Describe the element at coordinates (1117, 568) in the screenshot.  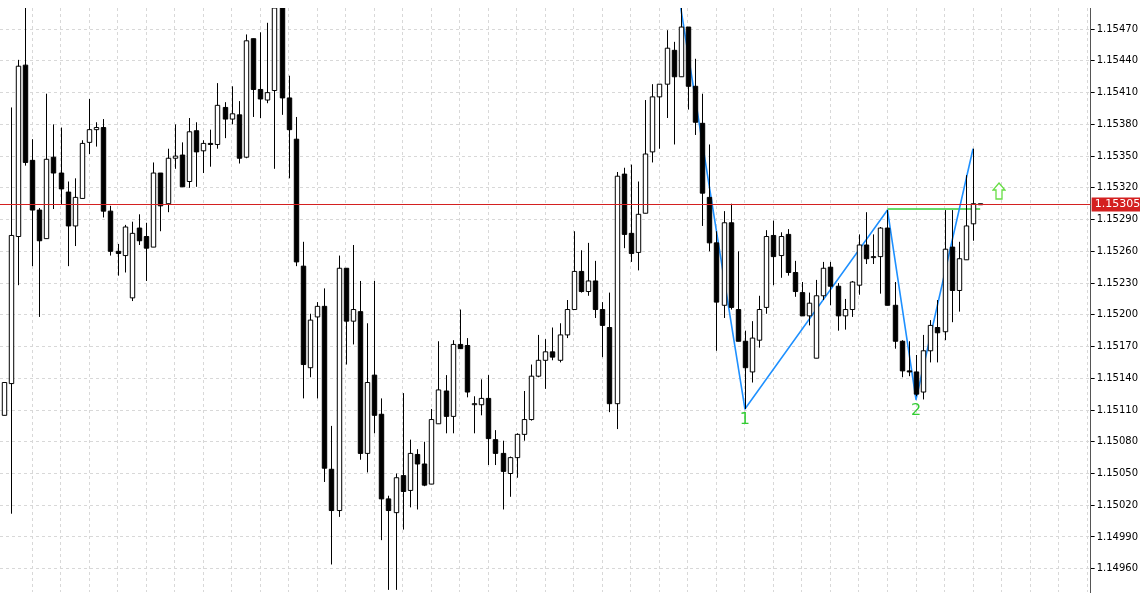
I see `y-tick-label: 1.14960` at that location.